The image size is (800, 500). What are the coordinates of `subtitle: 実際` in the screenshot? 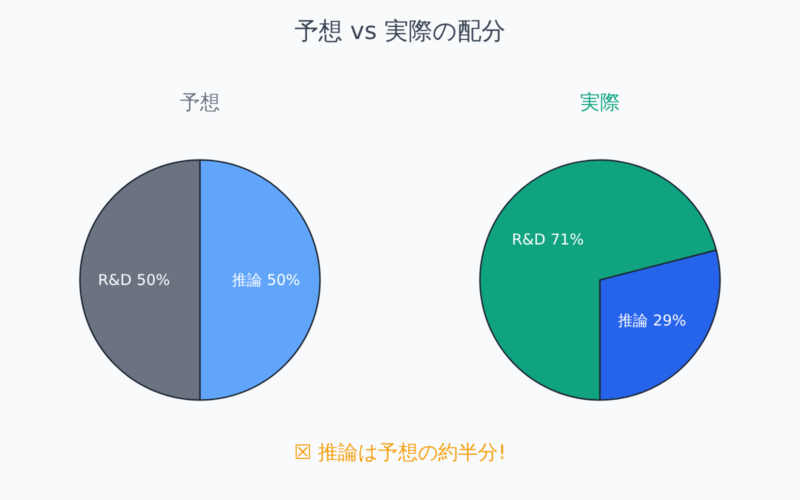 It's located at (600, 102).